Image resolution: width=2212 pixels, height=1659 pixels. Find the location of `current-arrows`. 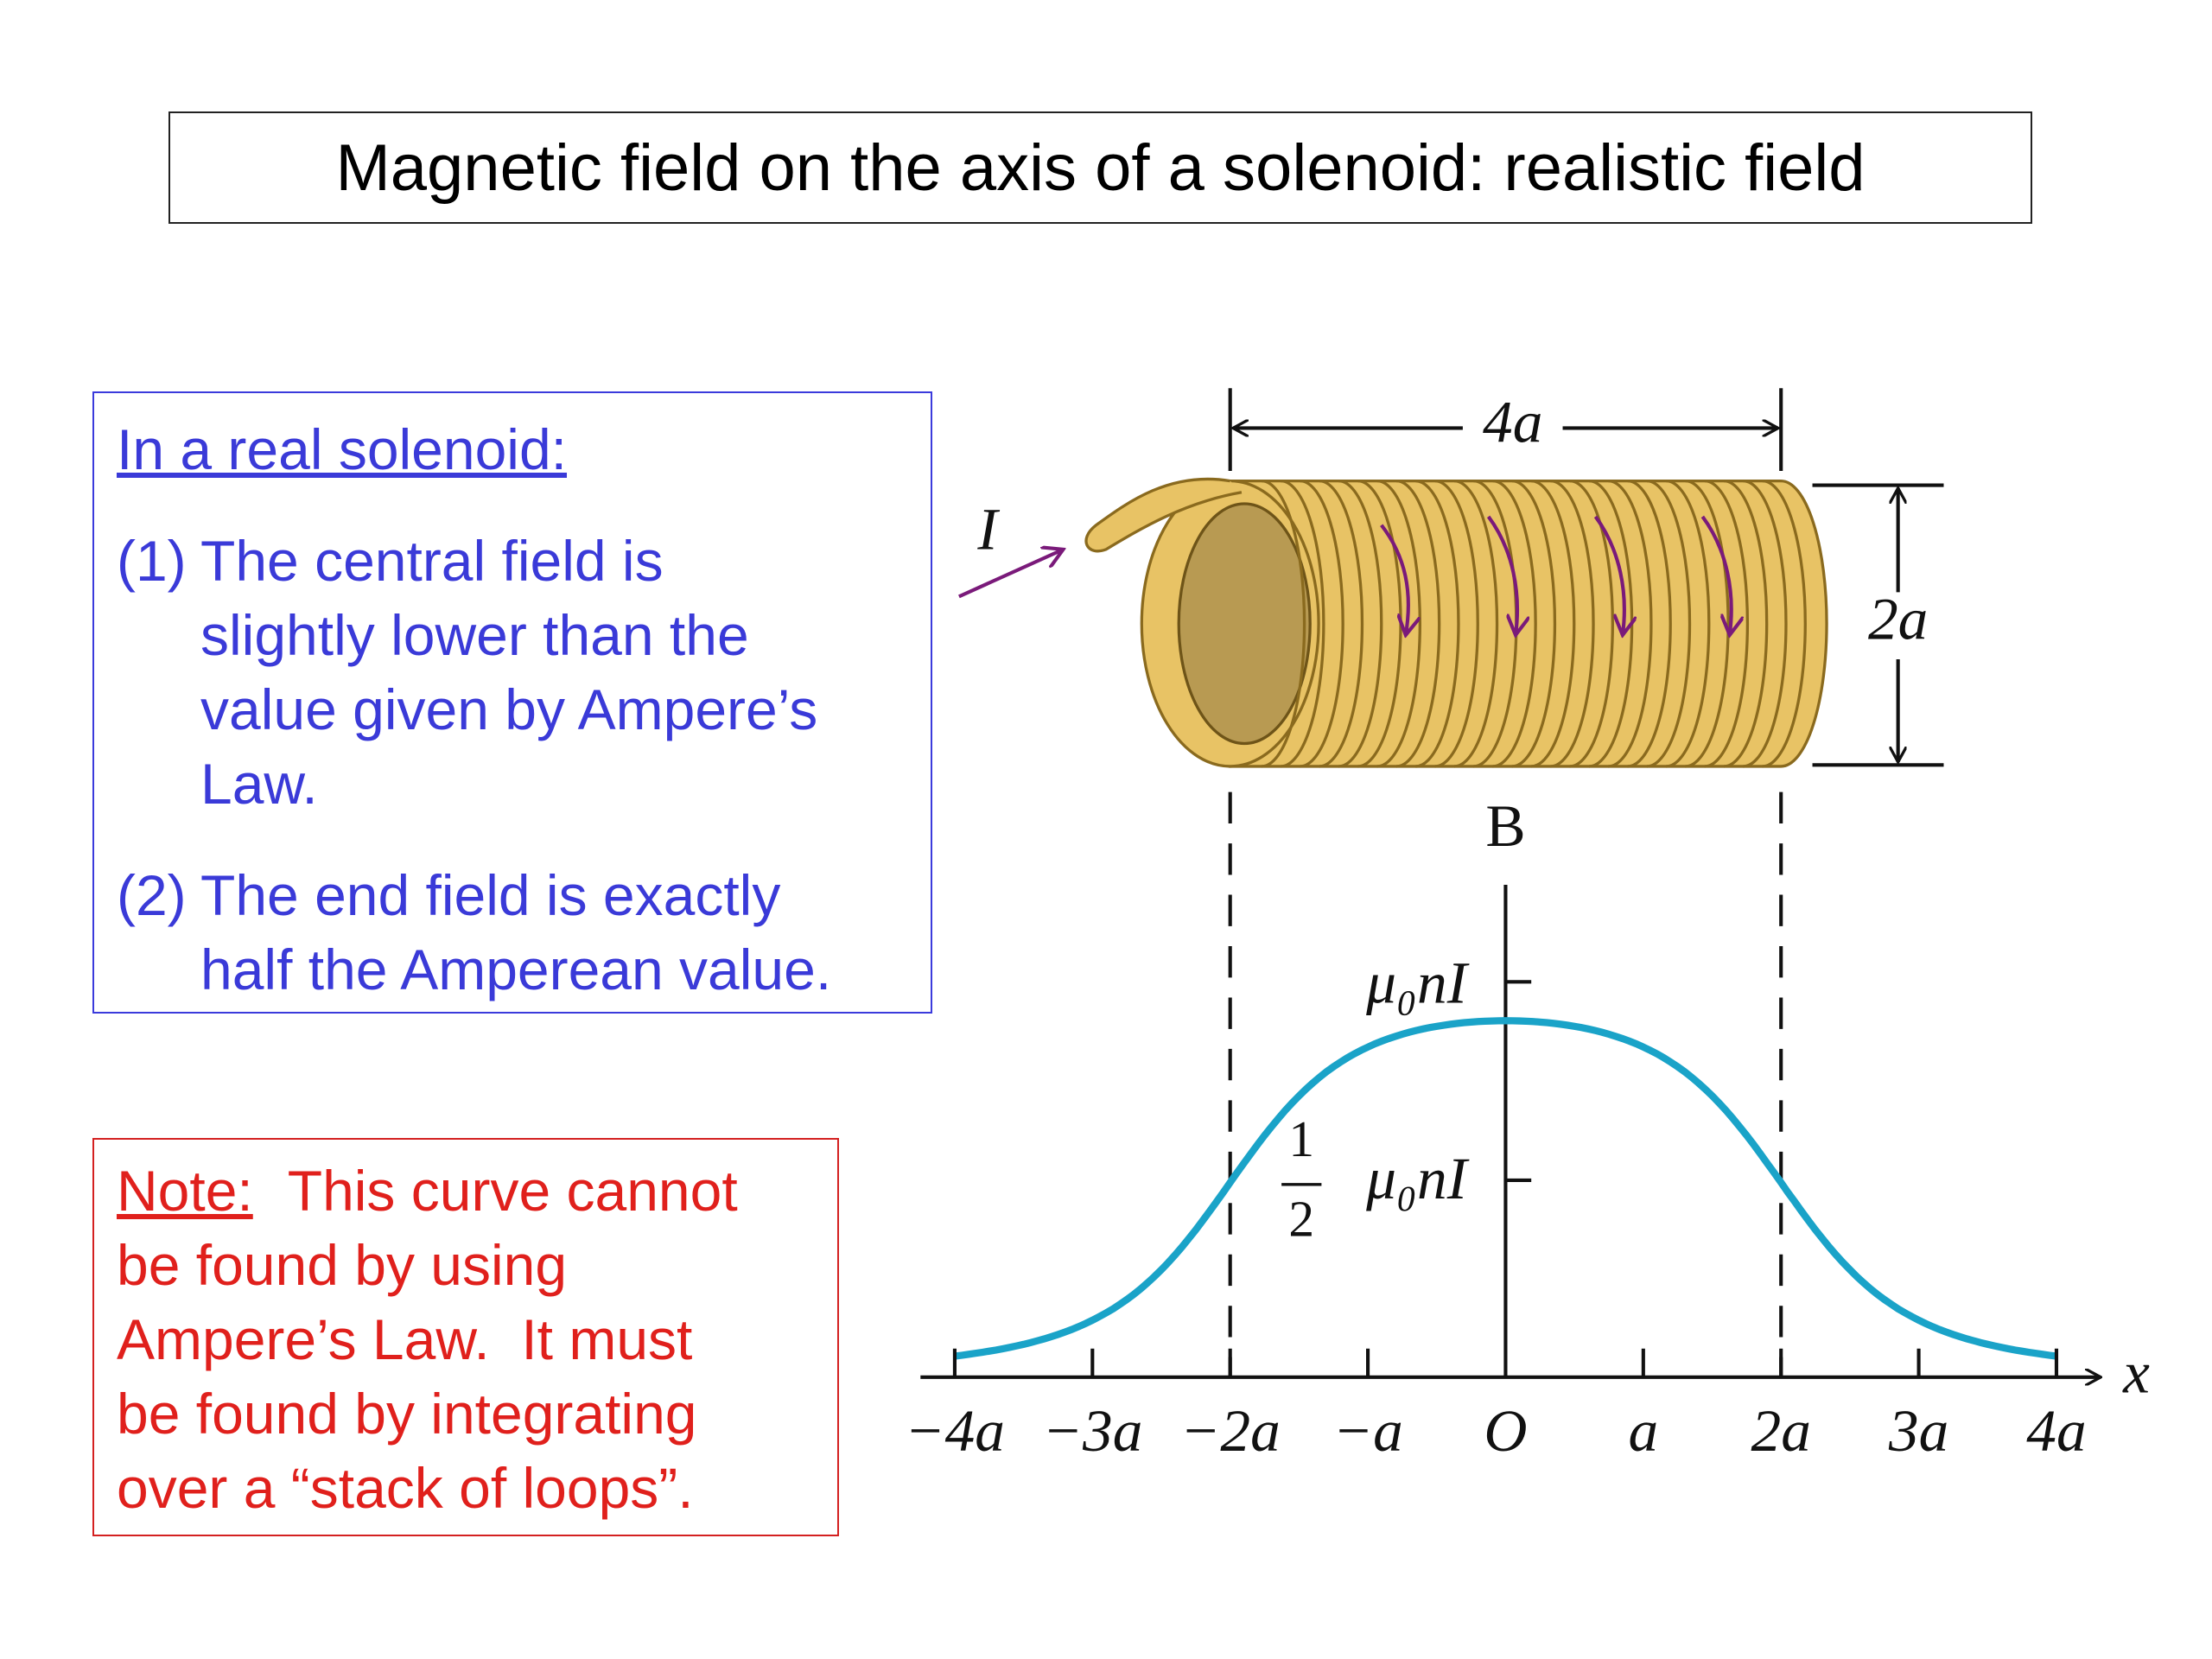

current-arrows is located at coordinates (1345, 575).